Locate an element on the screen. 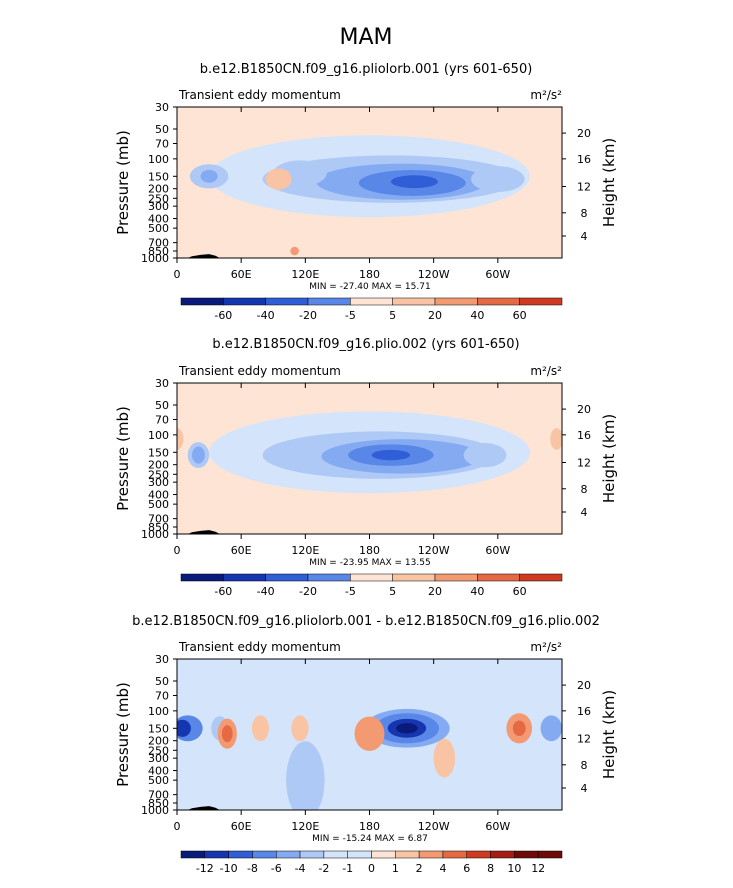 The image size is (733, 888). colorbar-label: -10 is located at coordinates (229, 868).